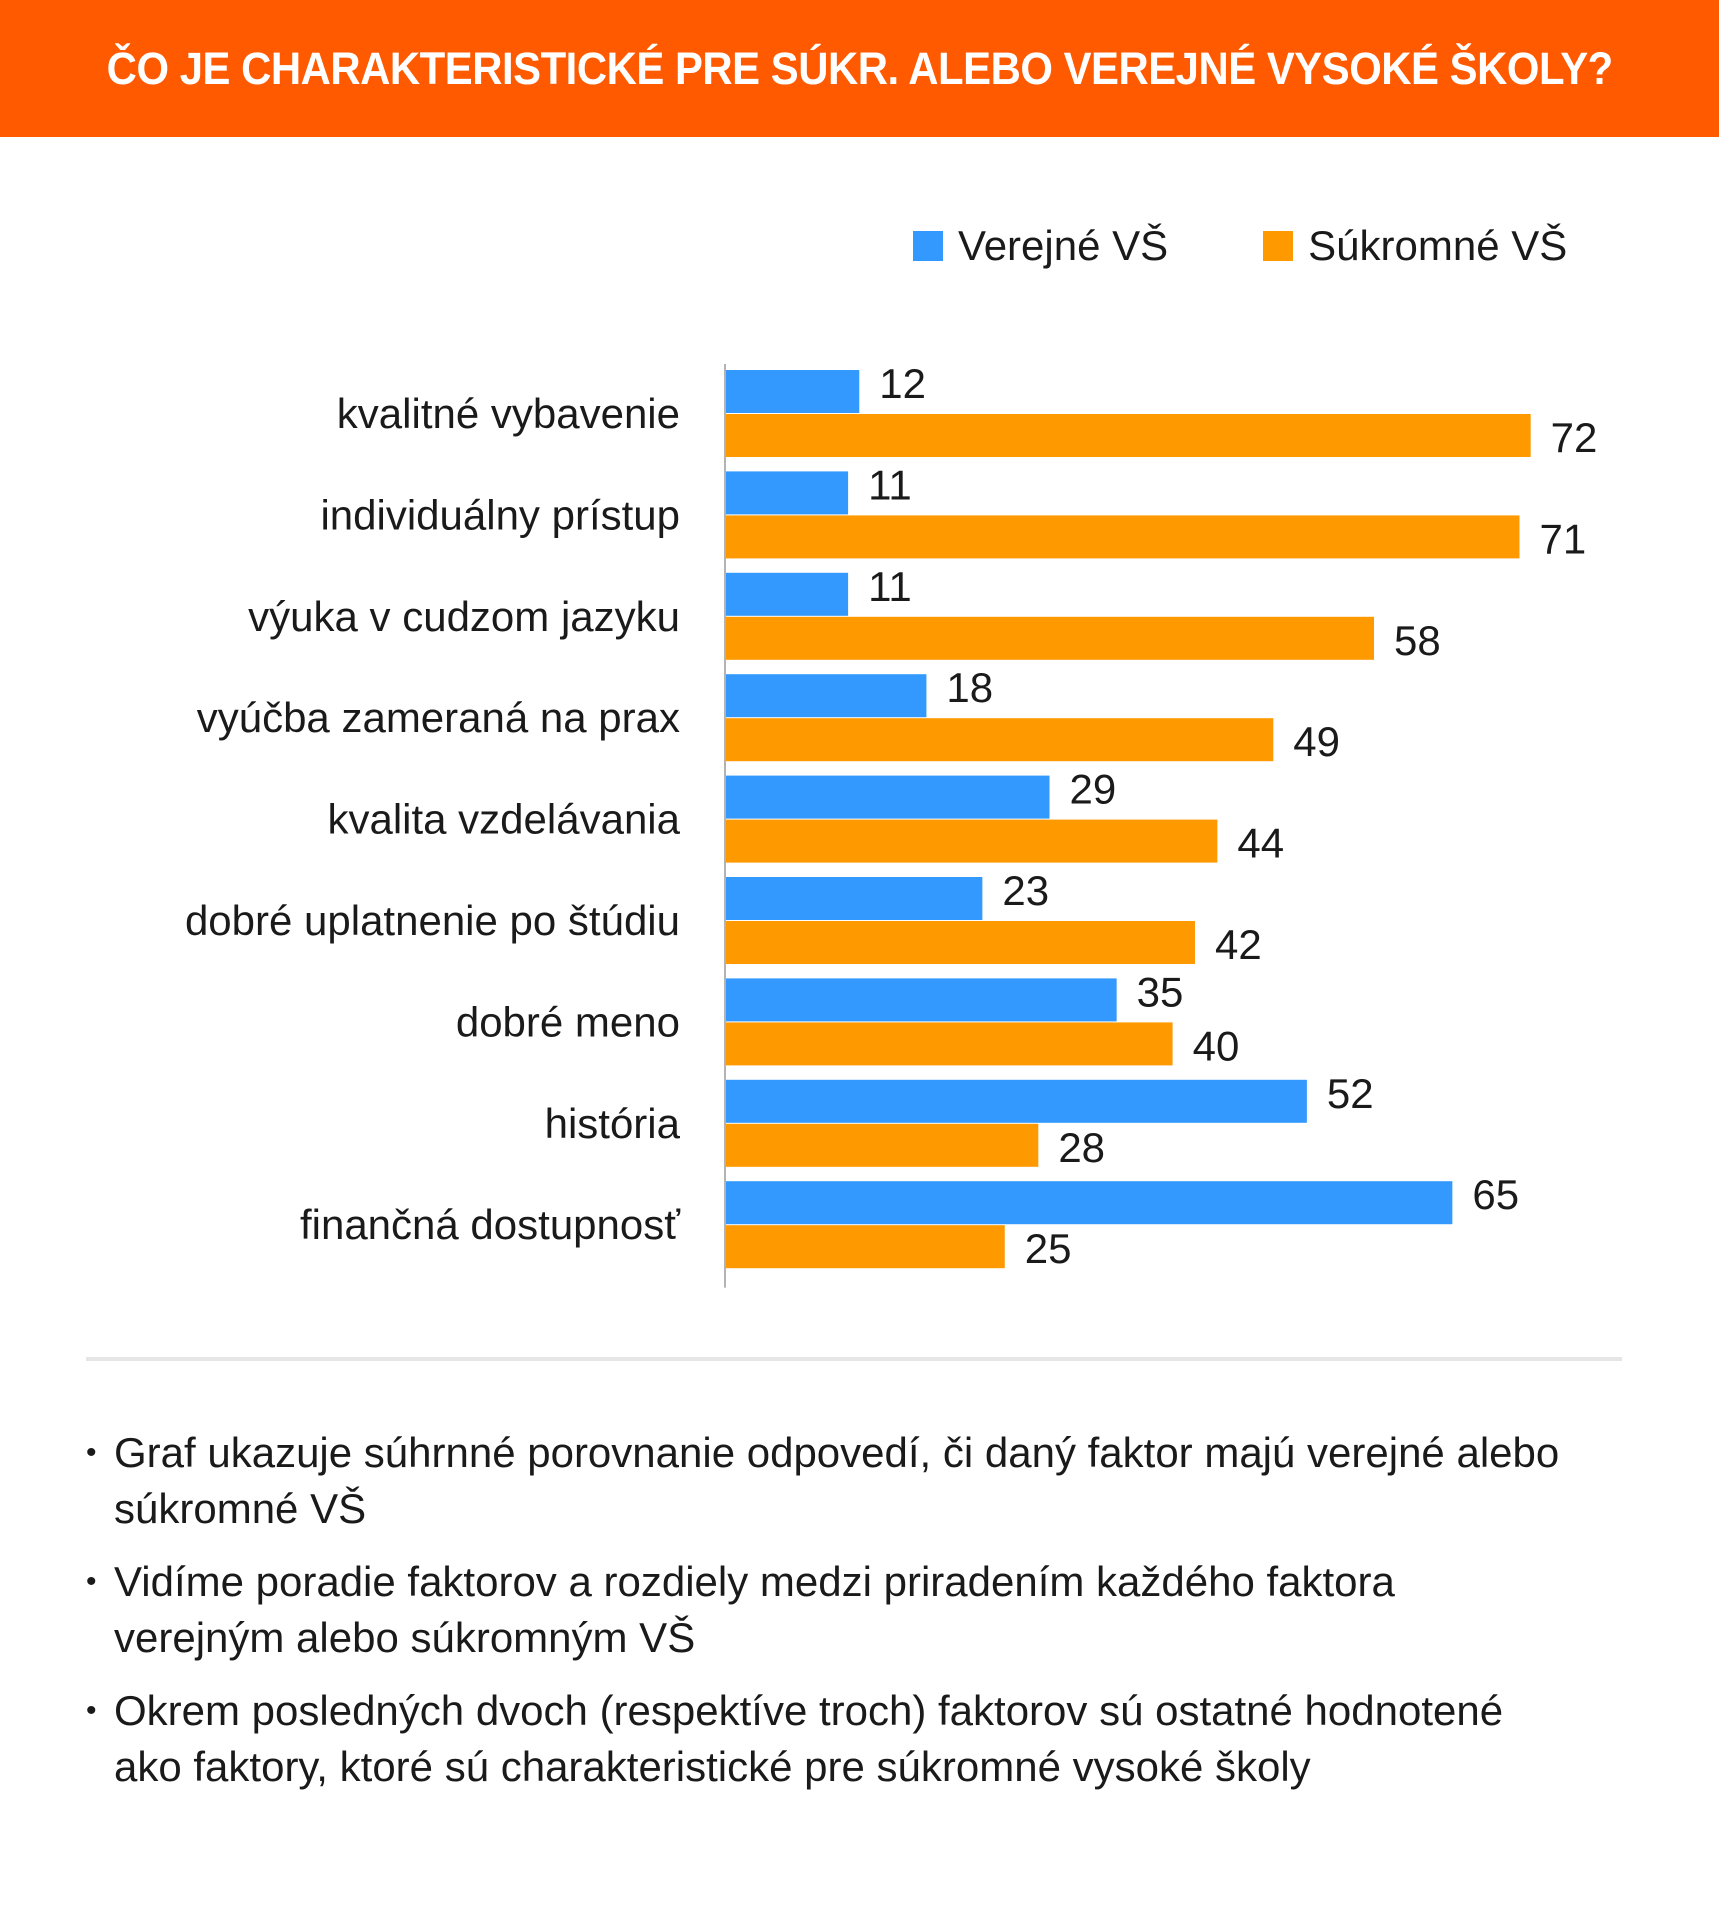 Image resolution: width=1719 pixels, height=1920 pixels. I want to click on legend-label-verejne: Verejné VŠ, so click(1063, 245).